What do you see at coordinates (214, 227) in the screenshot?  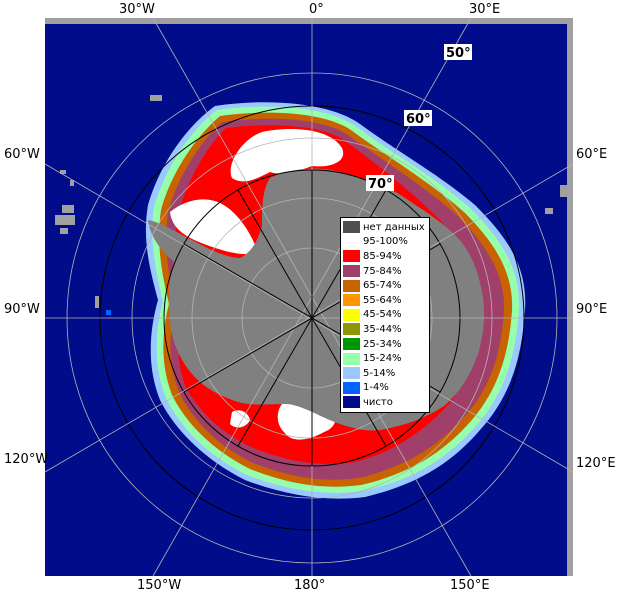 I see `ice-95-100-peninsula` at bounding box center [214, 227].